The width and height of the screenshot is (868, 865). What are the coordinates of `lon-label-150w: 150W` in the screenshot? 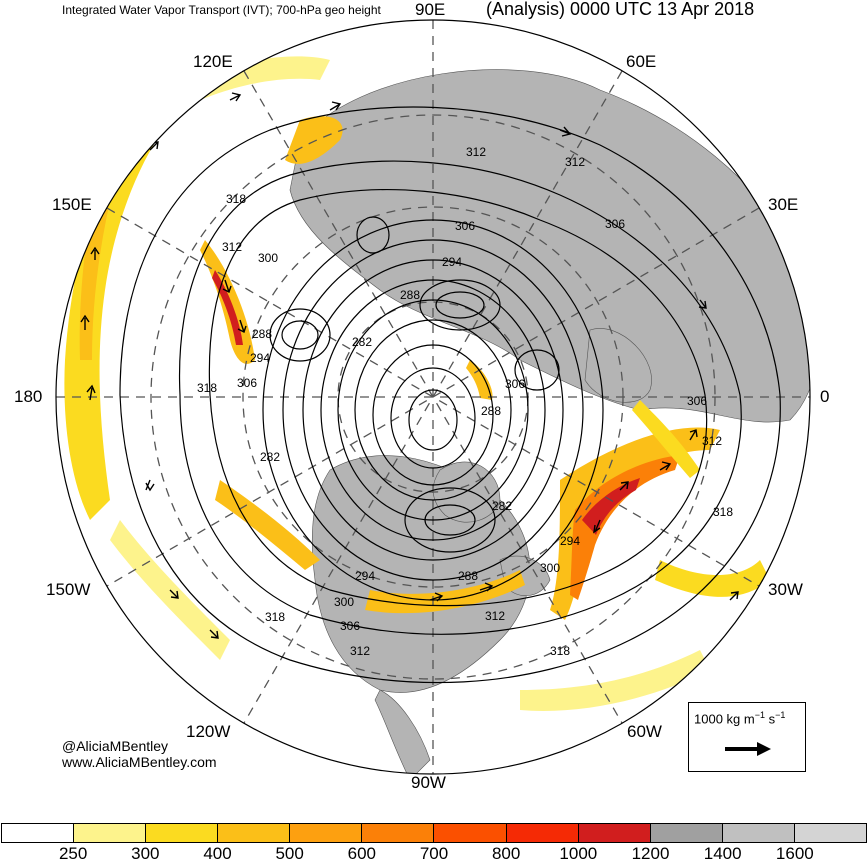 It's located at (68, 589).